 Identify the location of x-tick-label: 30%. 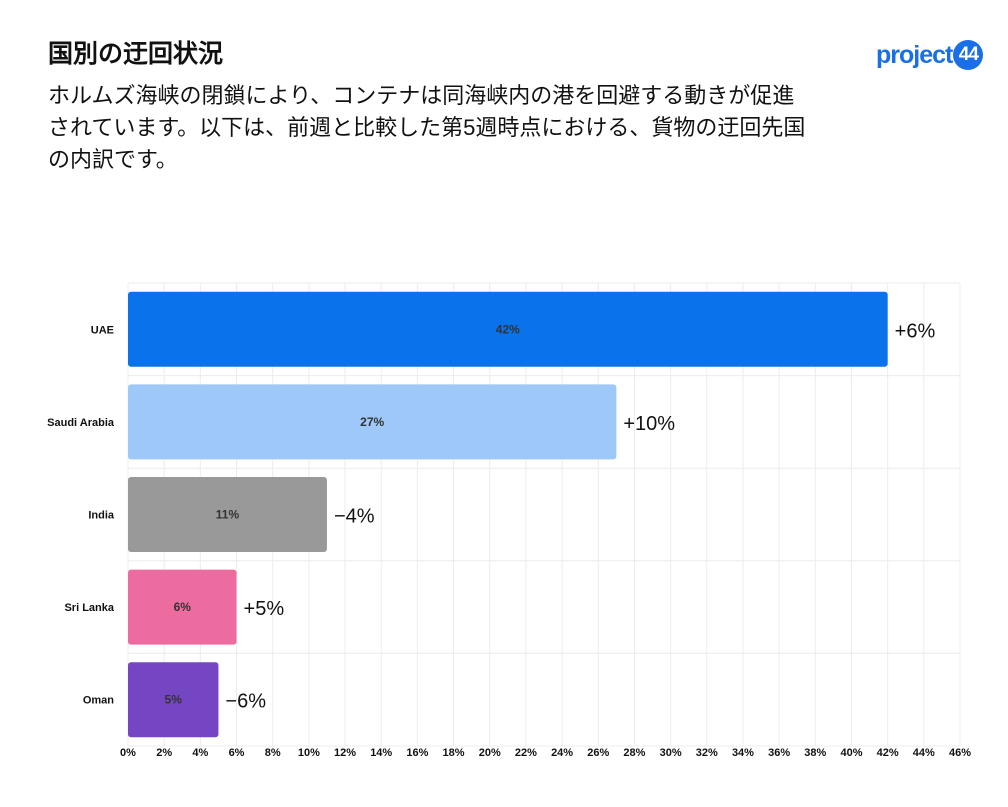
(671, 753).